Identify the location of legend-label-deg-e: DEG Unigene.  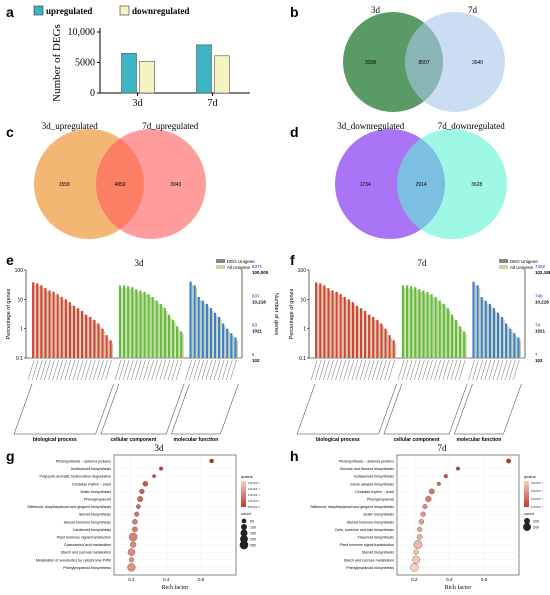
(241, 261).